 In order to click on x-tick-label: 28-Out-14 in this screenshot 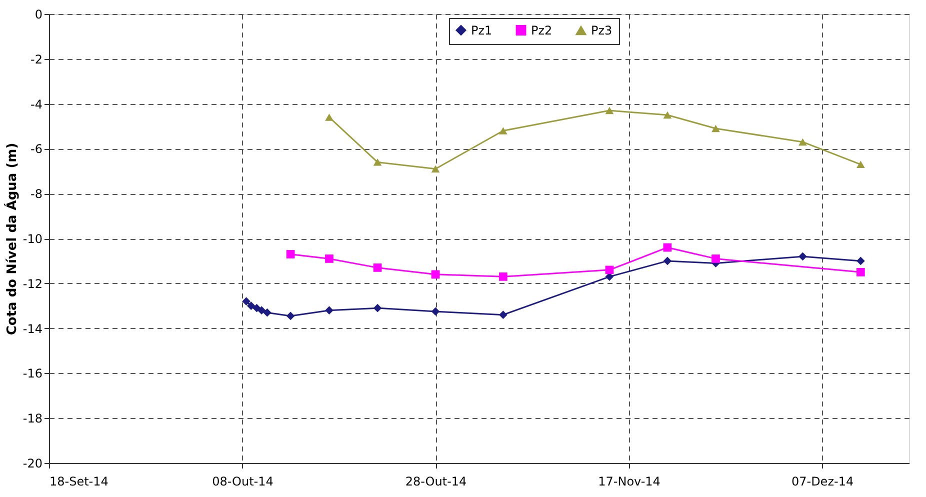, I will do `click(436, 481)`.